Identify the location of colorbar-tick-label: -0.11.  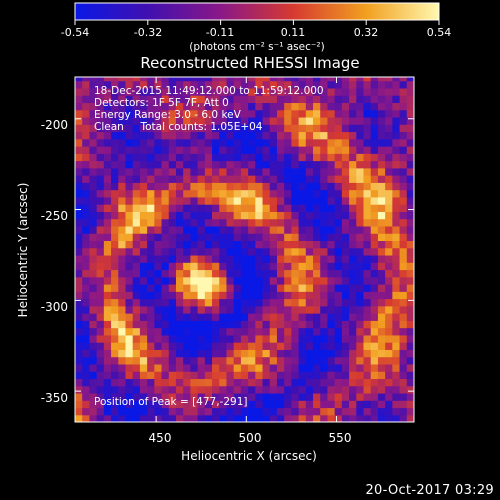
(220, 32).